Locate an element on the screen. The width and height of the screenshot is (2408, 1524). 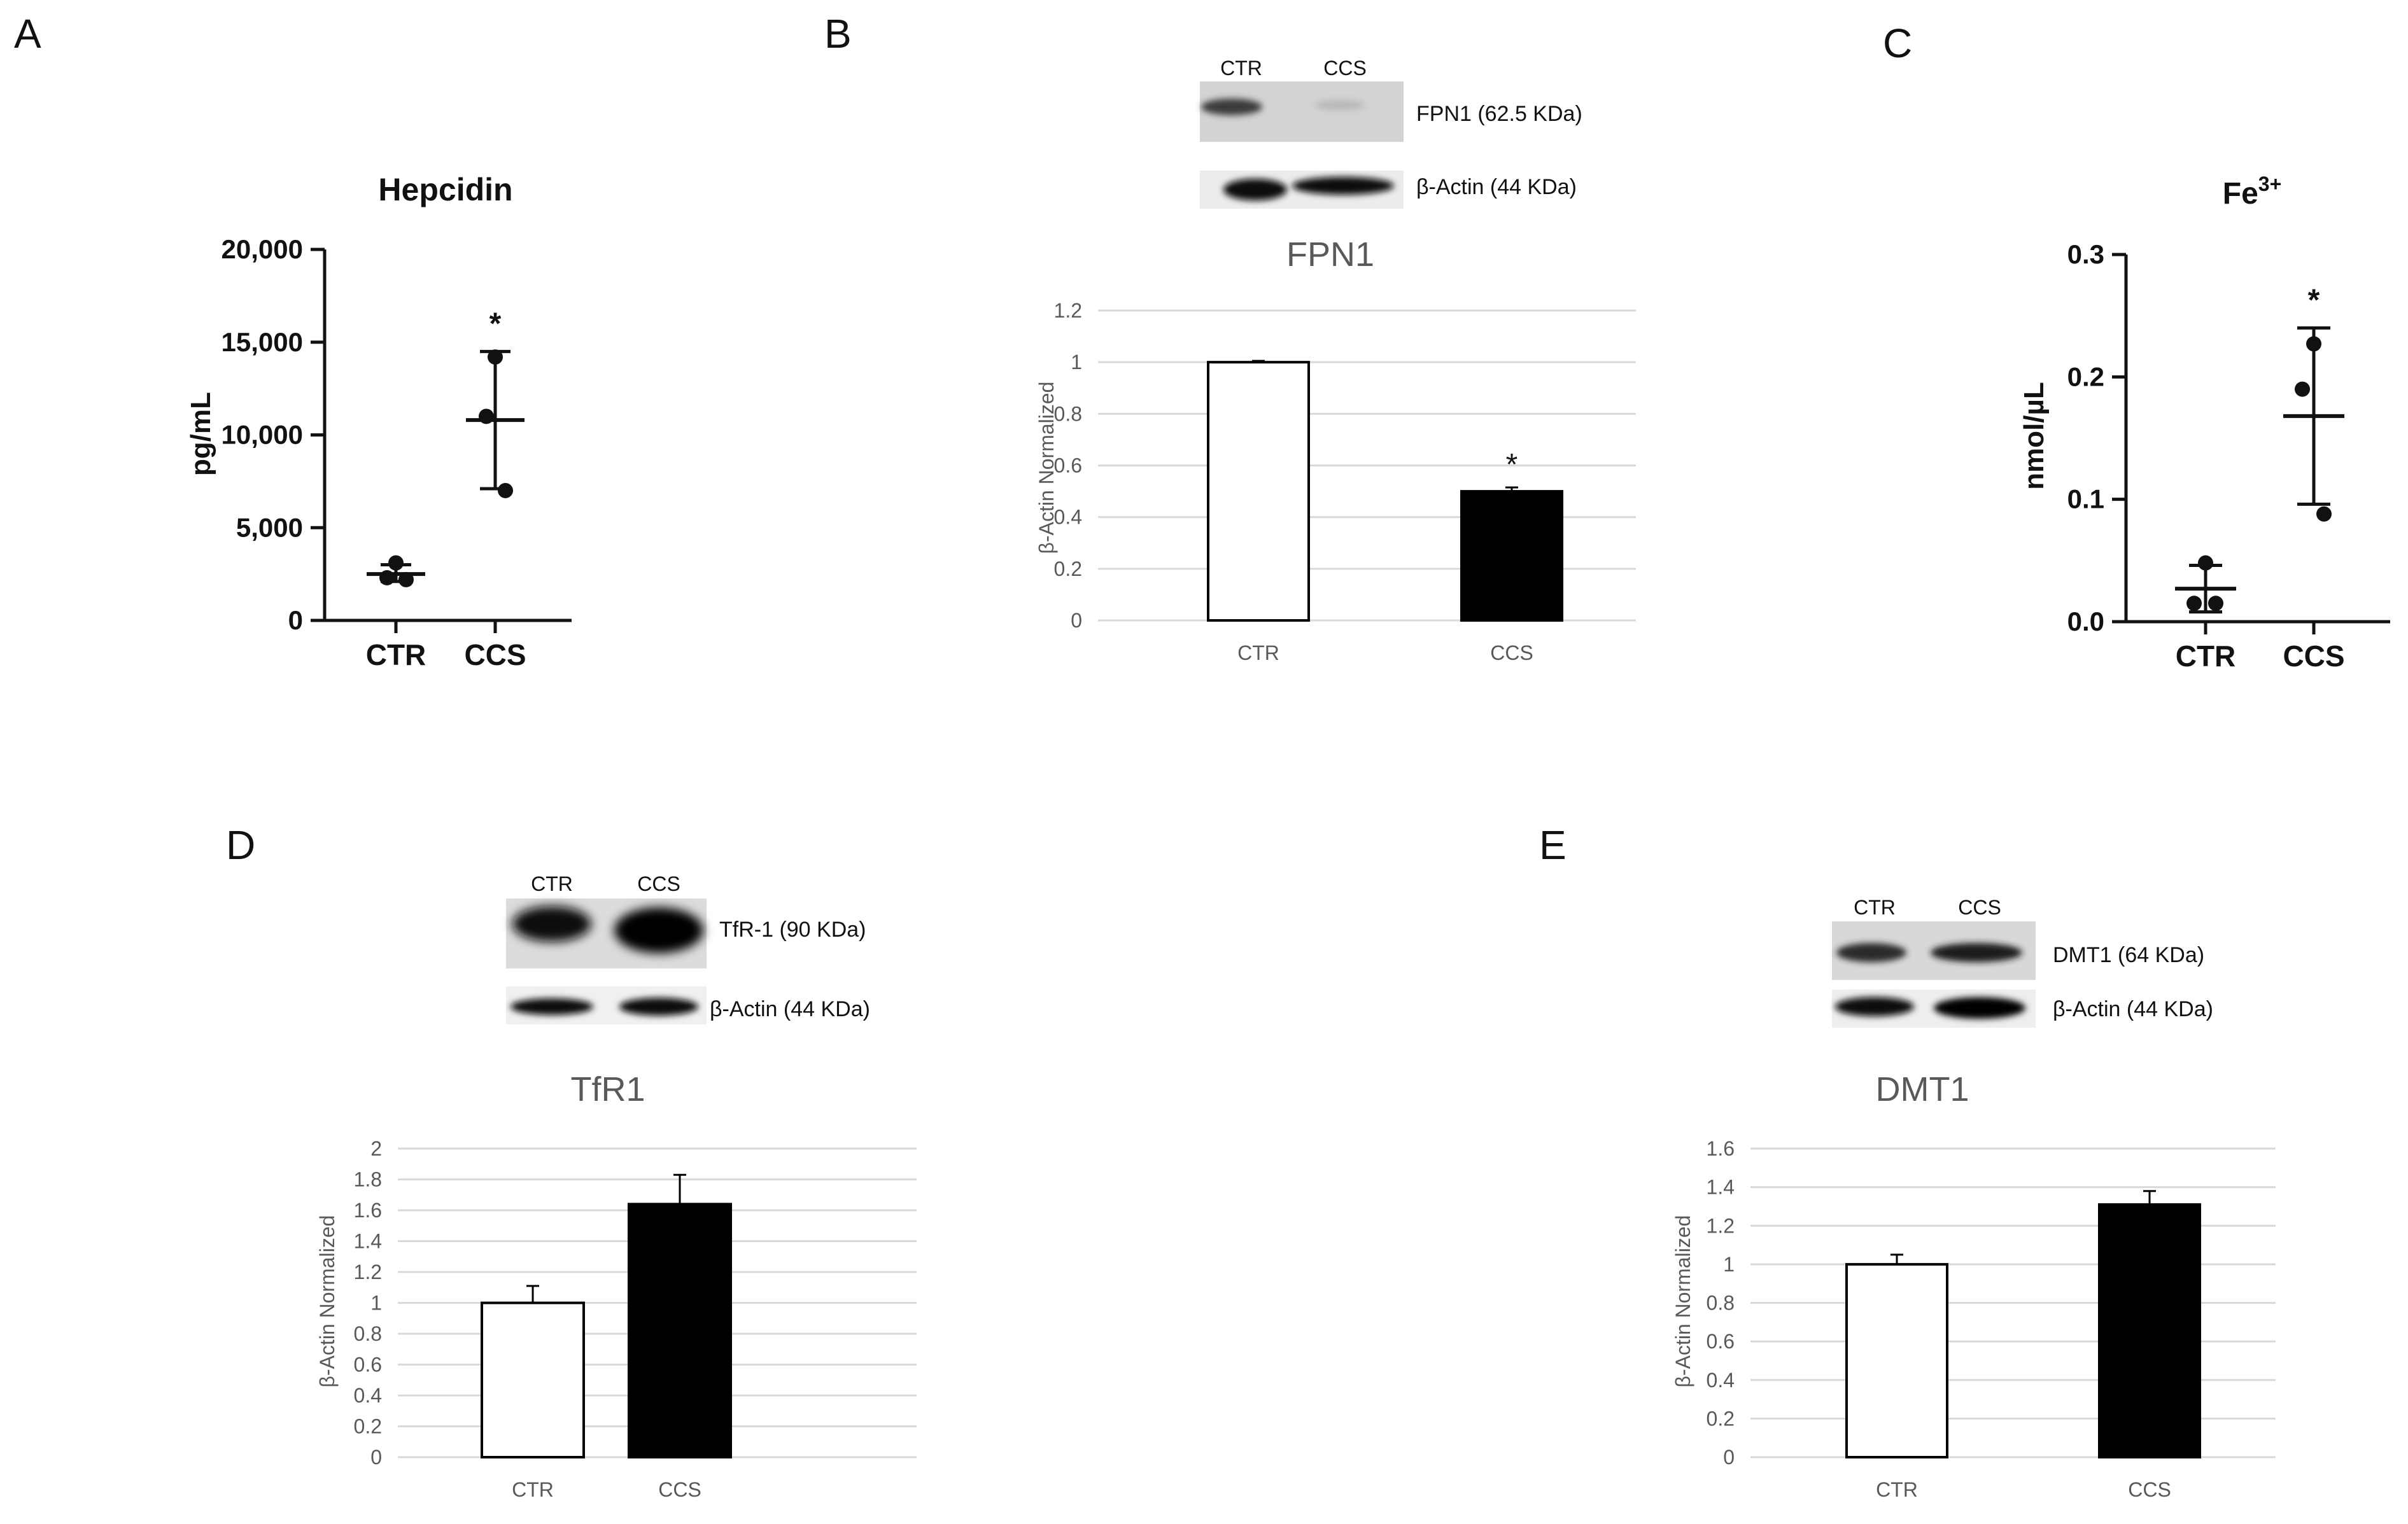
blot-d-label-bottom: β-Actin (44 KDa) is located at coordinates (790, 1009).